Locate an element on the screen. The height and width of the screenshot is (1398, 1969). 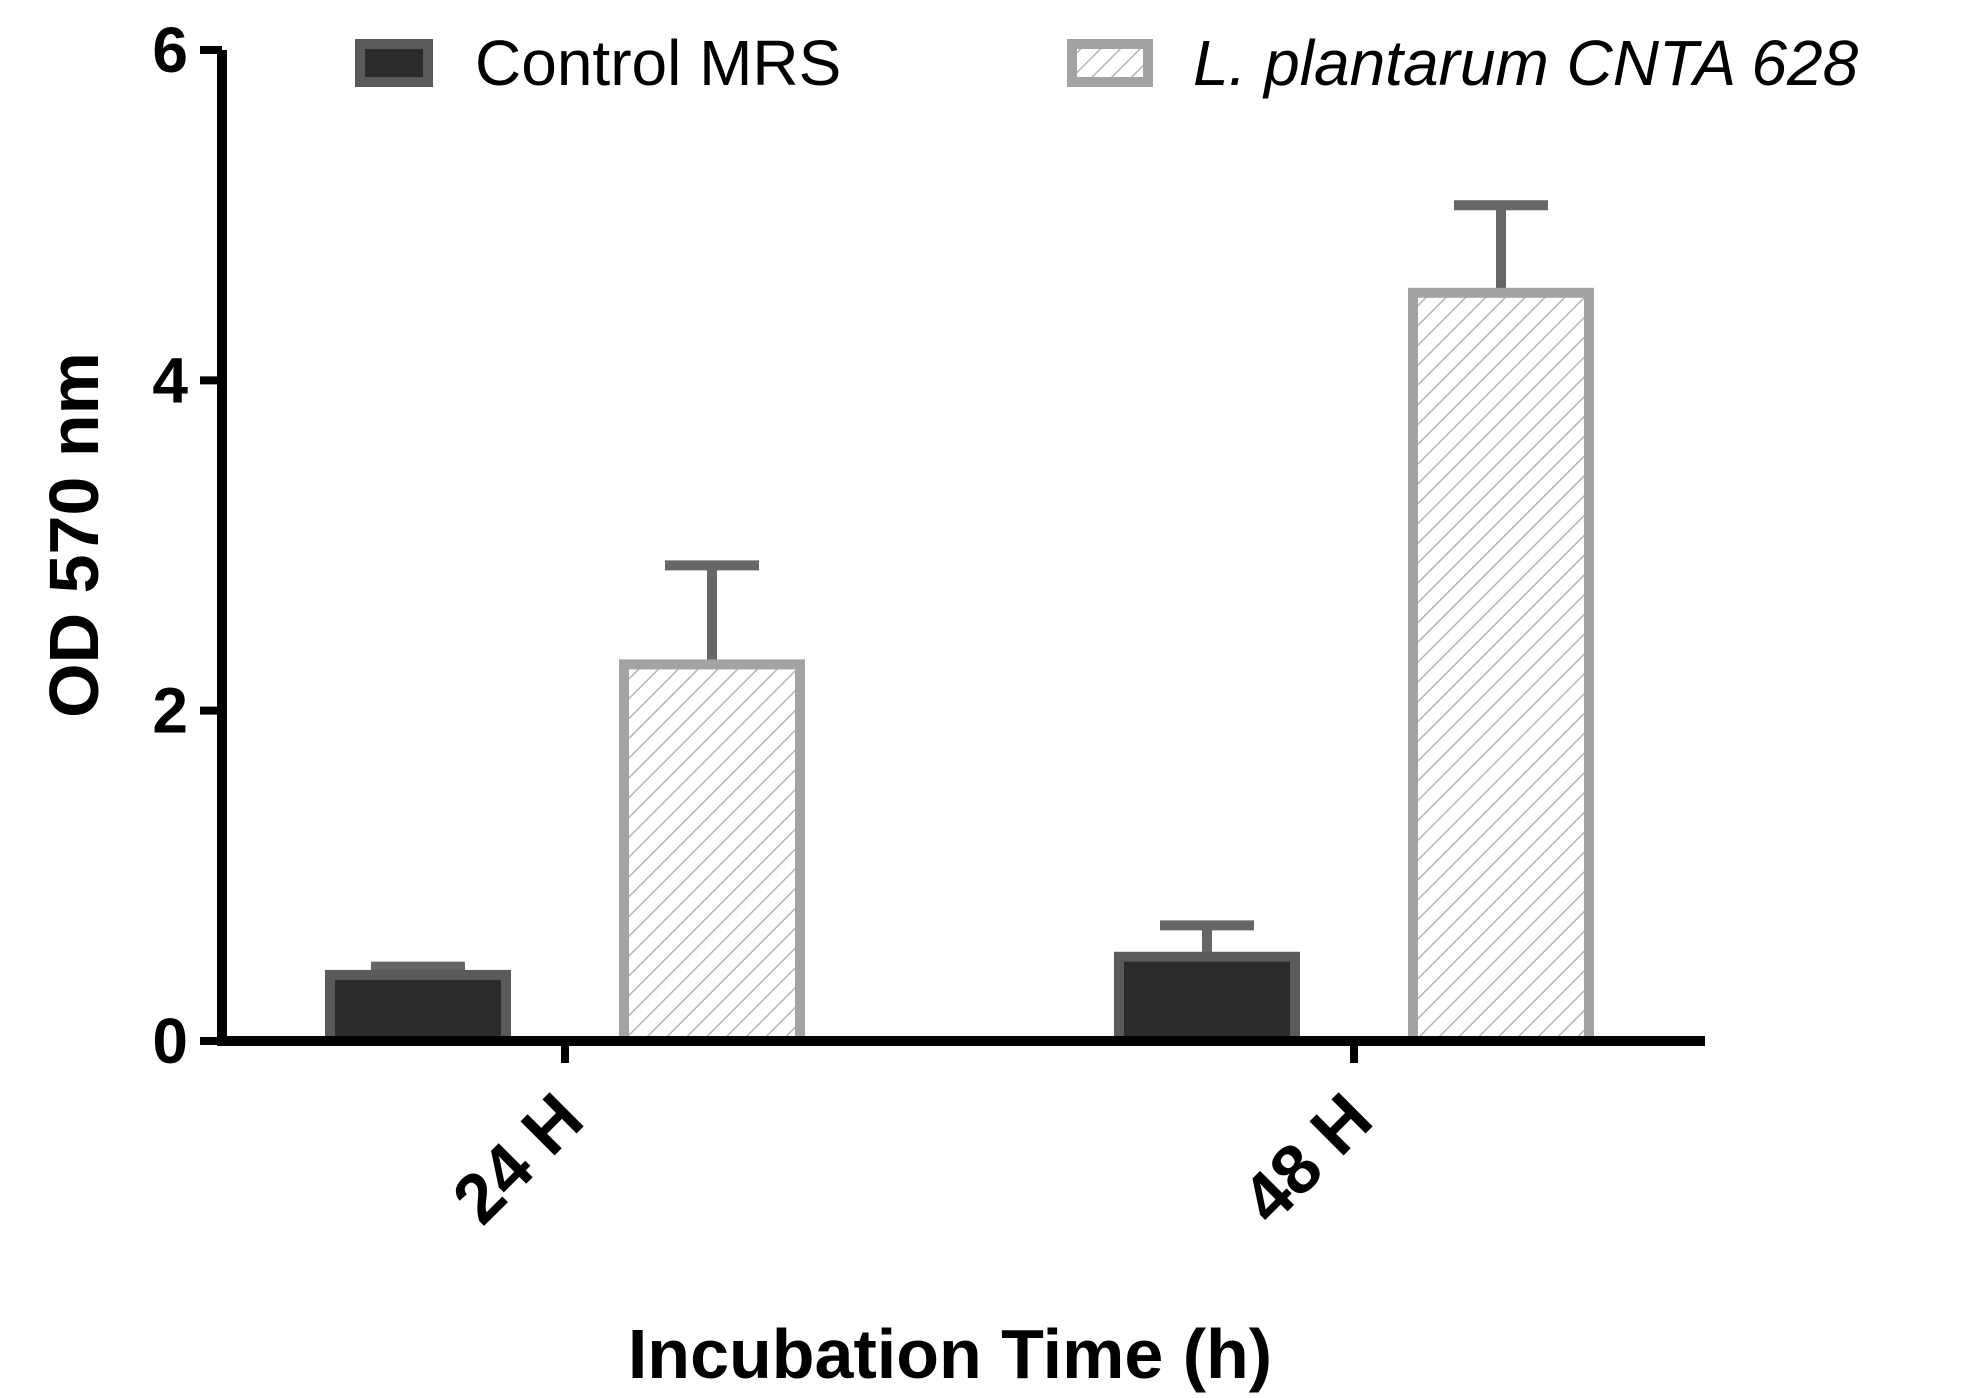
legend: Control MRS L. plantarum CNTA 628 is located at coordinates (1107, 63).